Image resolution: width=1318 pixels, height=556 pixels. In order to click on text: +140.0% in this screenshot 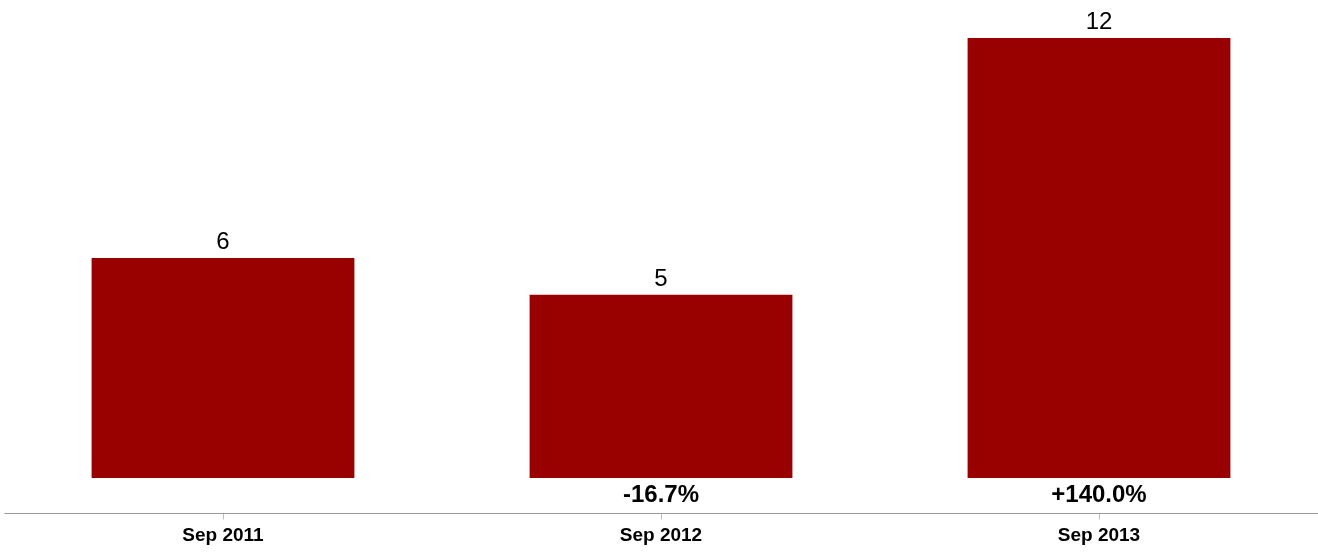, I will do `click(1099, 493)`.